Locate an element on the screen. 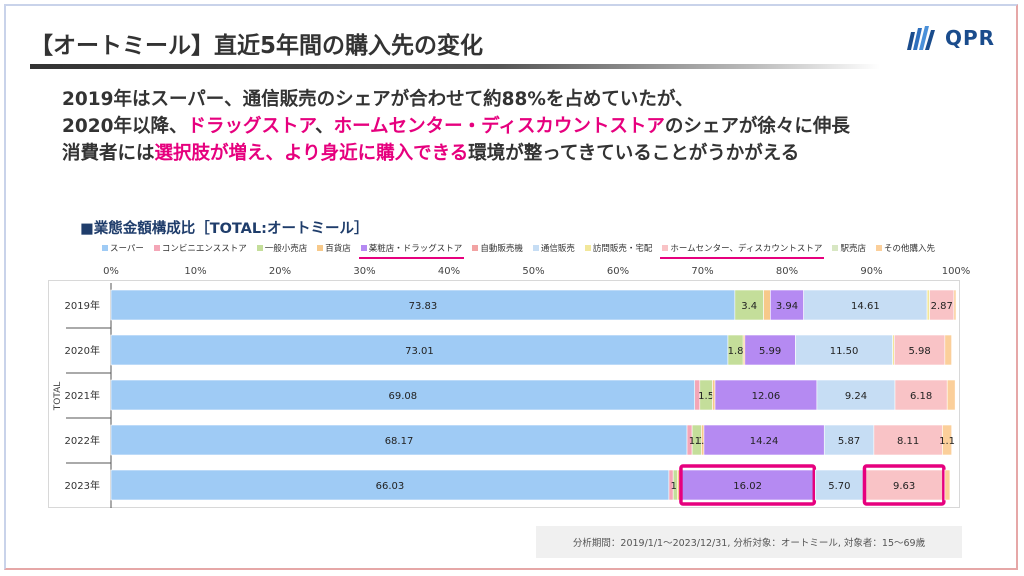  logo-text: QPR is located at coordinates (970, 38).